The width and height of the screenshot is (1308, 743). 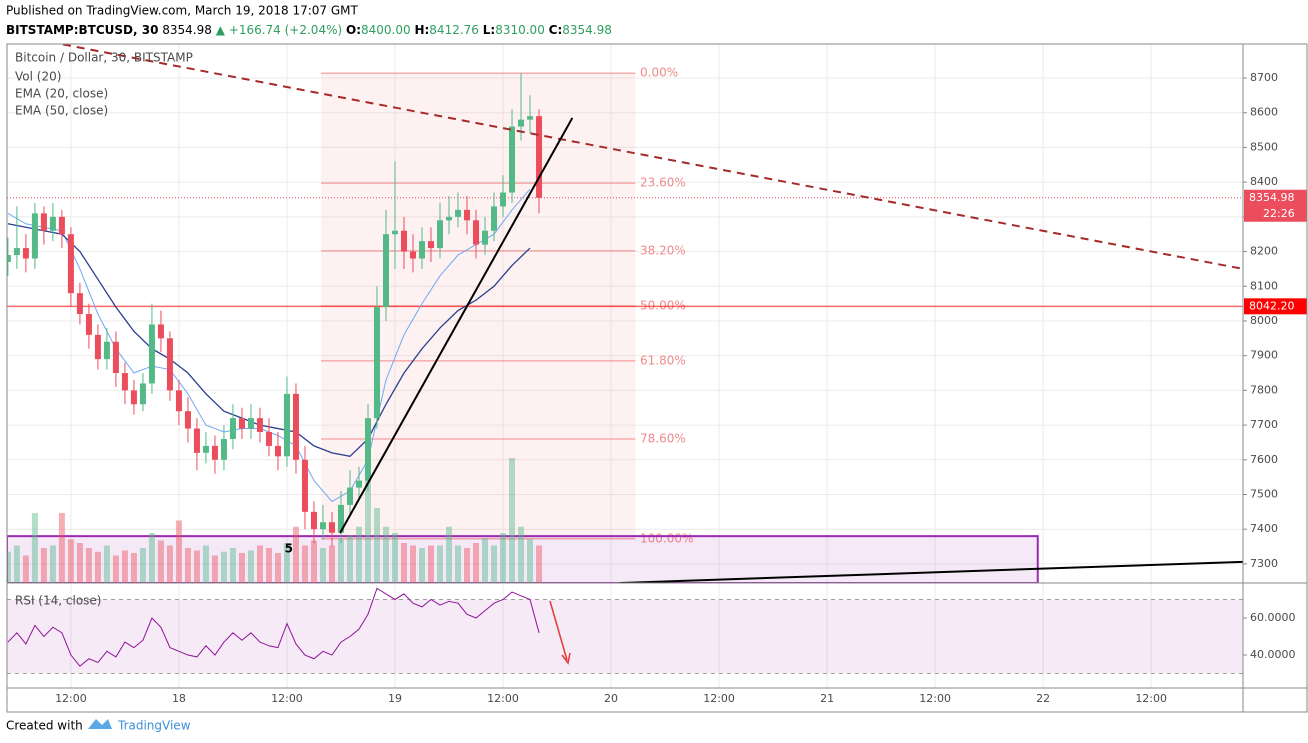 I want to click on rsi-line, so click(x=273, y=627).